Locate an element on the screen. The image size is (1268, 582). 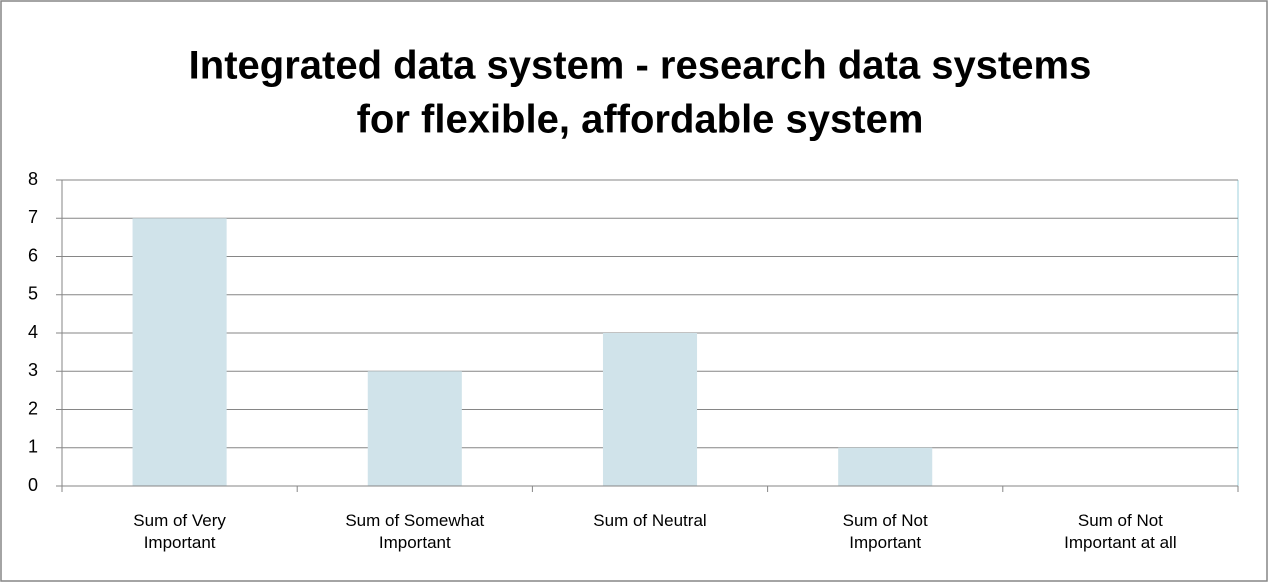
x-tick-label: Sum of Not Important at all is located at coordinates (1120, 531).